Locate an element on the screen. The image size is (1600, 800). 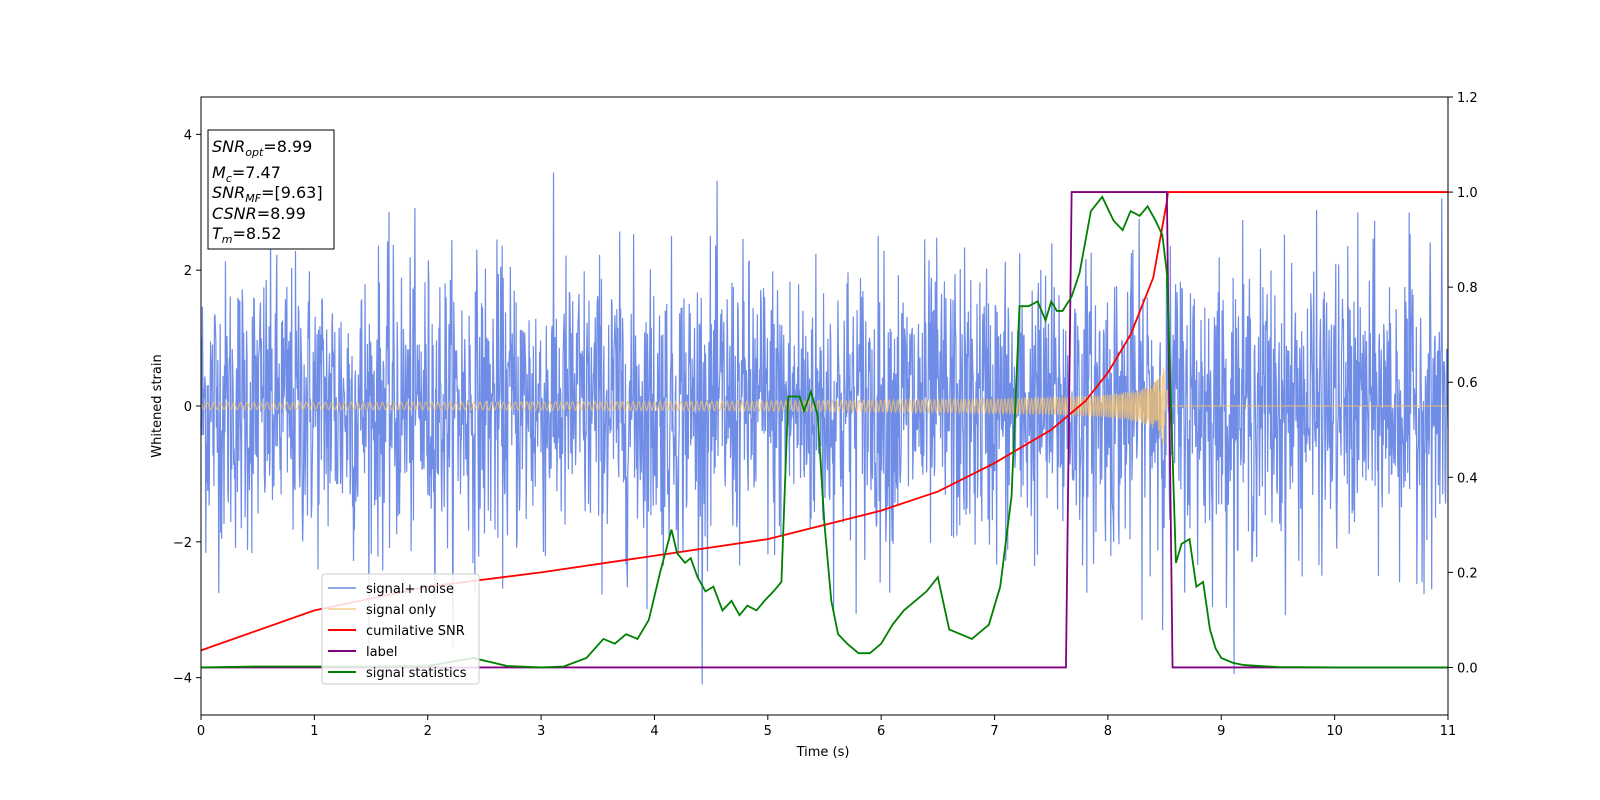
y-tick-label: −2 is located at coordinates (182, 543).